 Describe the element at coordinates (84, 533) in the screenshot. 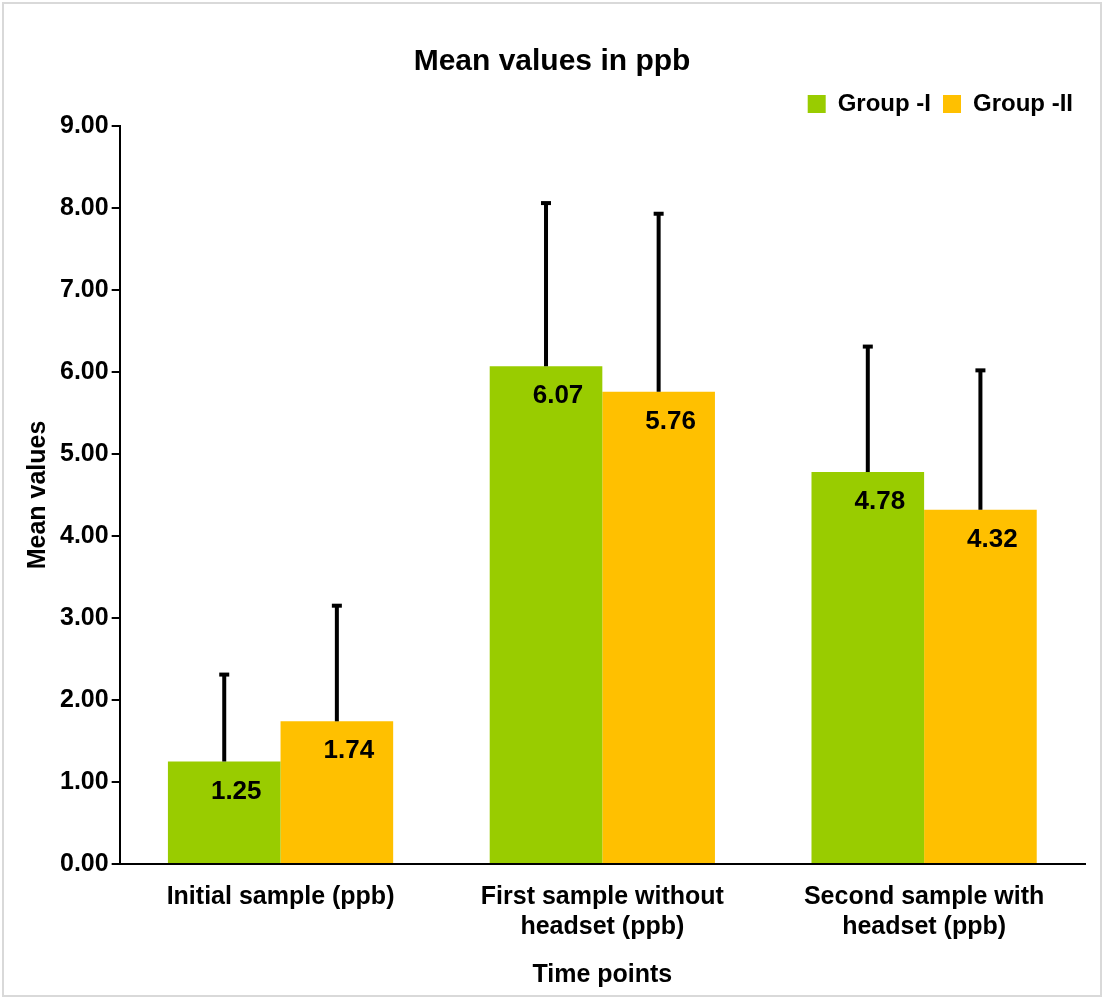

I see `y-tick-label: 4.00` at that location.